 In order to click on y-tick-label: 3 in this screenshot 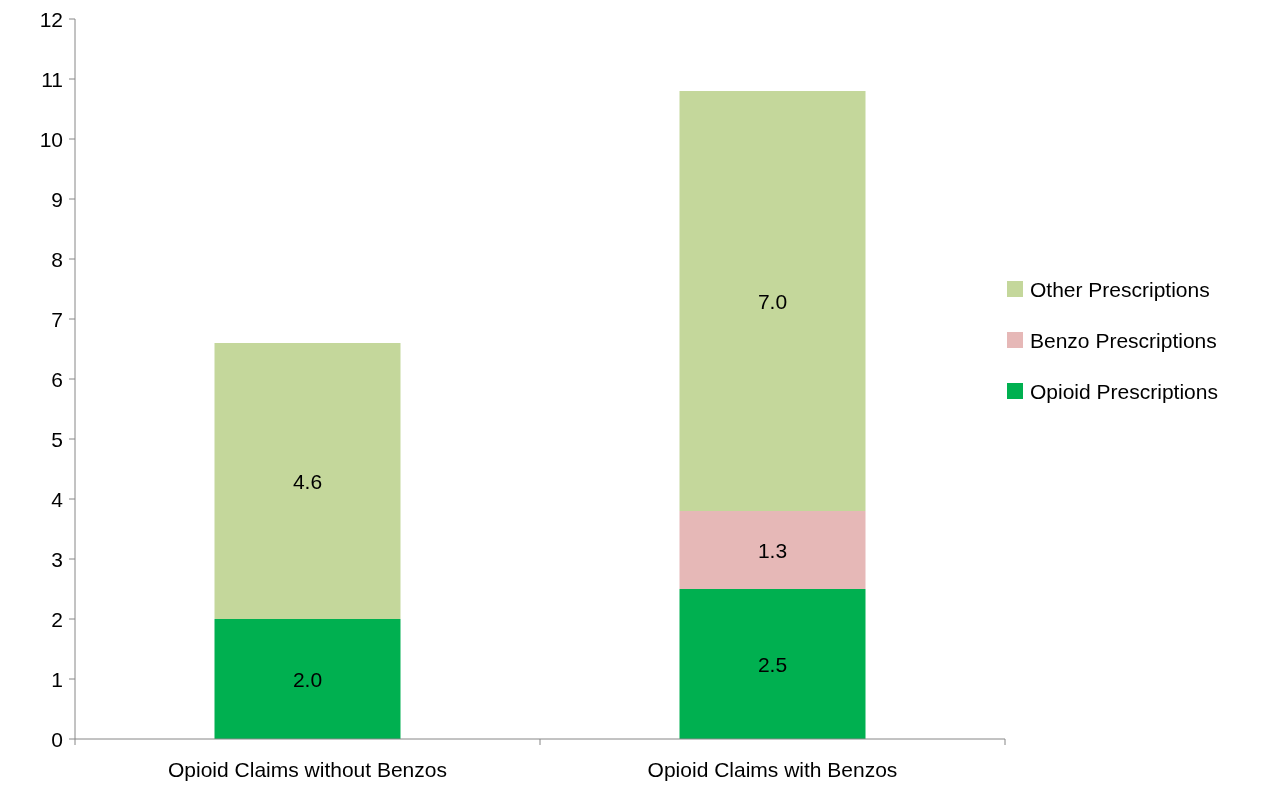, I will do `click(57, 559)`.